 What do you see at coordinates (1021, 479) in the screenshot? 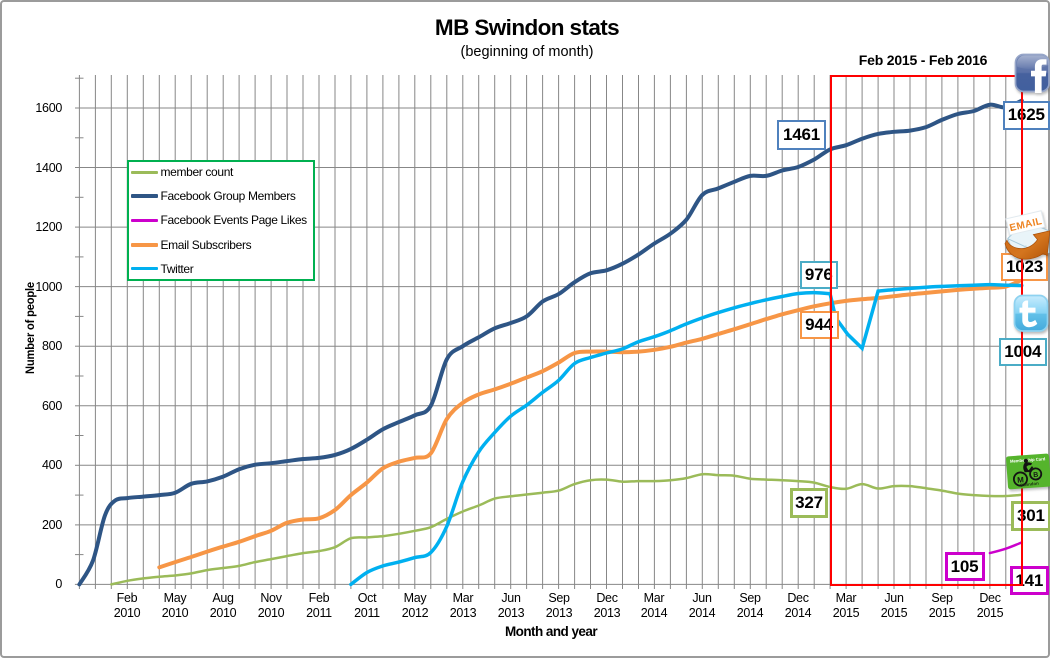
I see `svg-text: M` at bounding box center [1021, 479].